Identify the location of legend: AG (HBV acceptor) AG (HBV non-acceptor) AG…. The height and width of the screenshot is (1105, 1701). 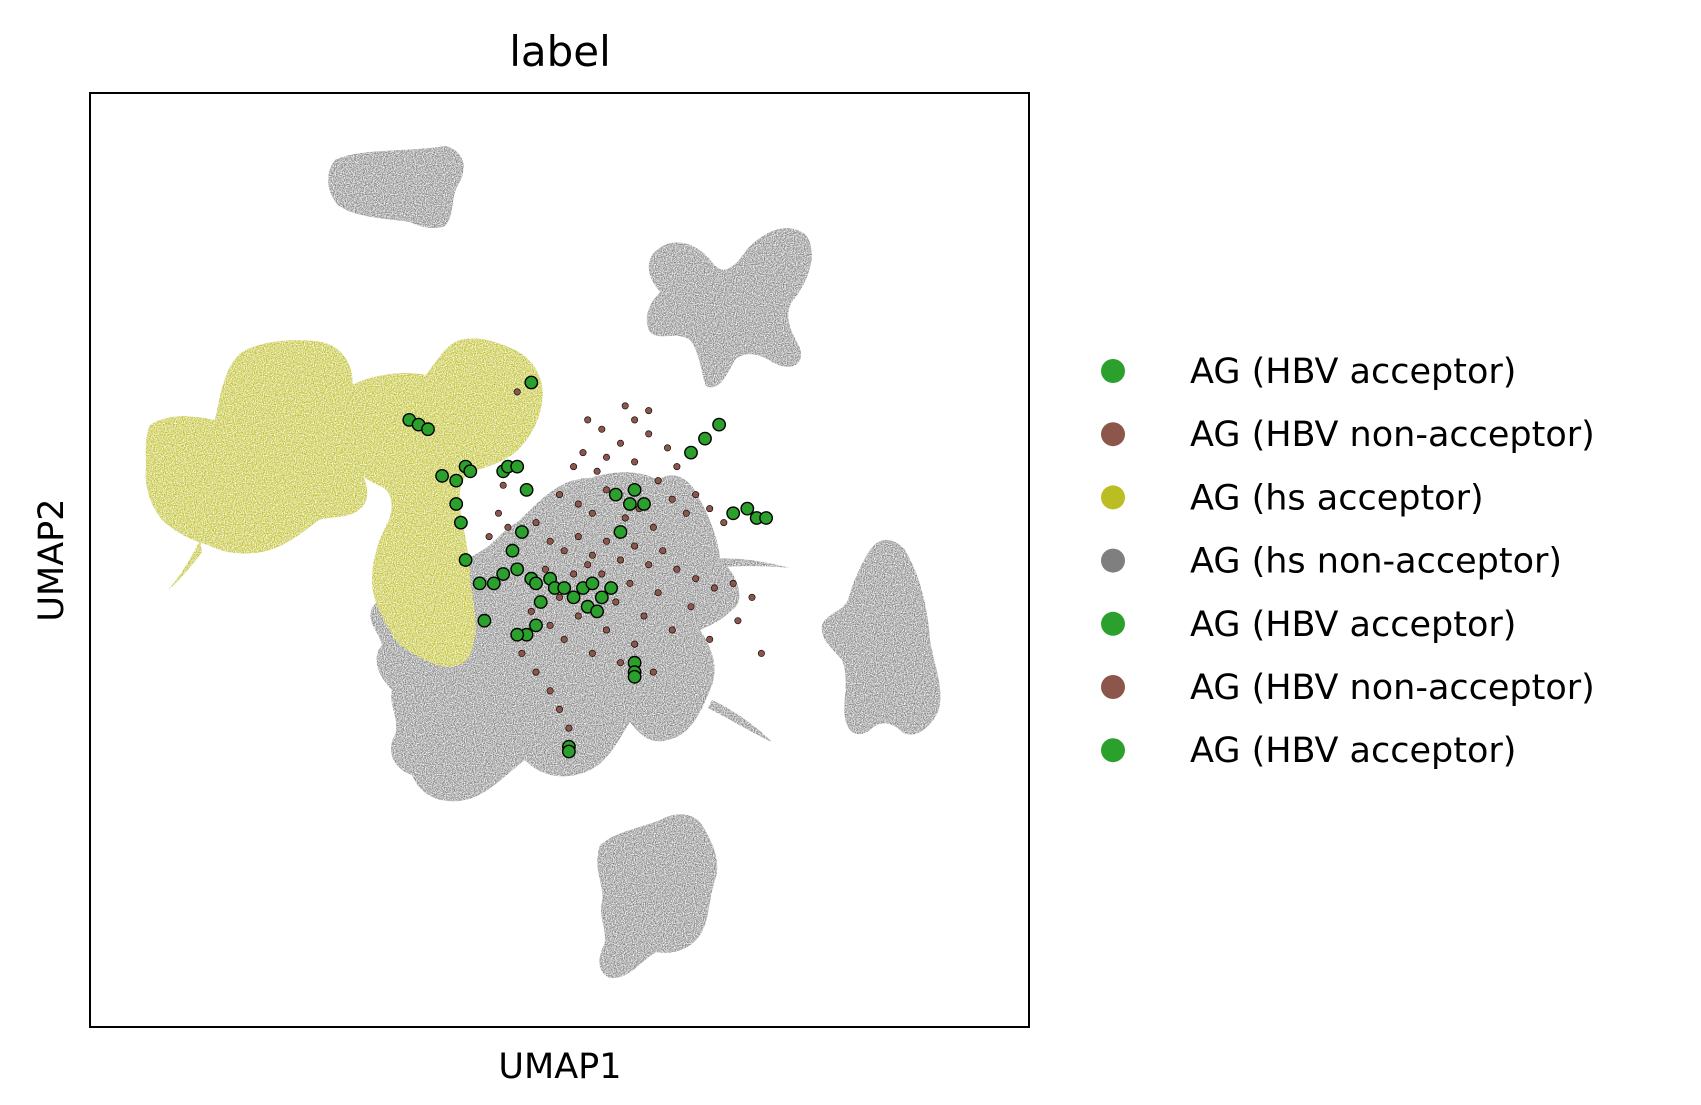
(1348, 561).